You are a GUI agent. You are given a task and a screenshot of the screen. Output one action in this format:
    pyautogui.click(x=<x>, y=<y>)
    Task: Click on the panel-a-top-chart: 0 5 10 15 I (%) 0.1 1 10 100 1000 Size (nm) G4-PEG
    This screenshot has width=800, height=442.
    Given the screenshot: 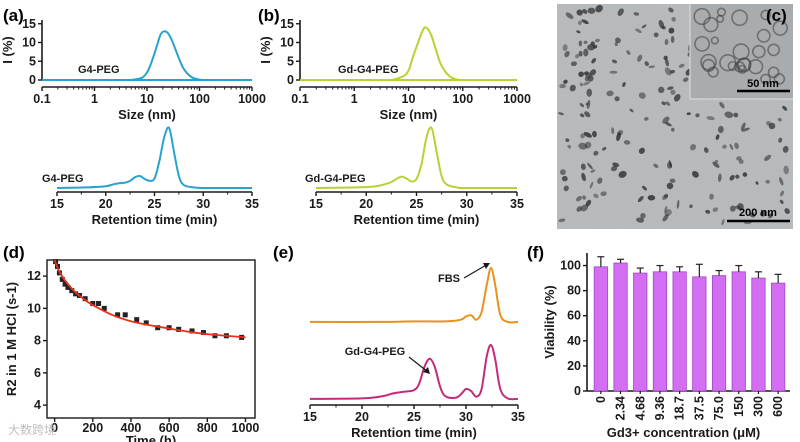 What is the action you would take?
    pyautogui.click(x=133, y=69)
    